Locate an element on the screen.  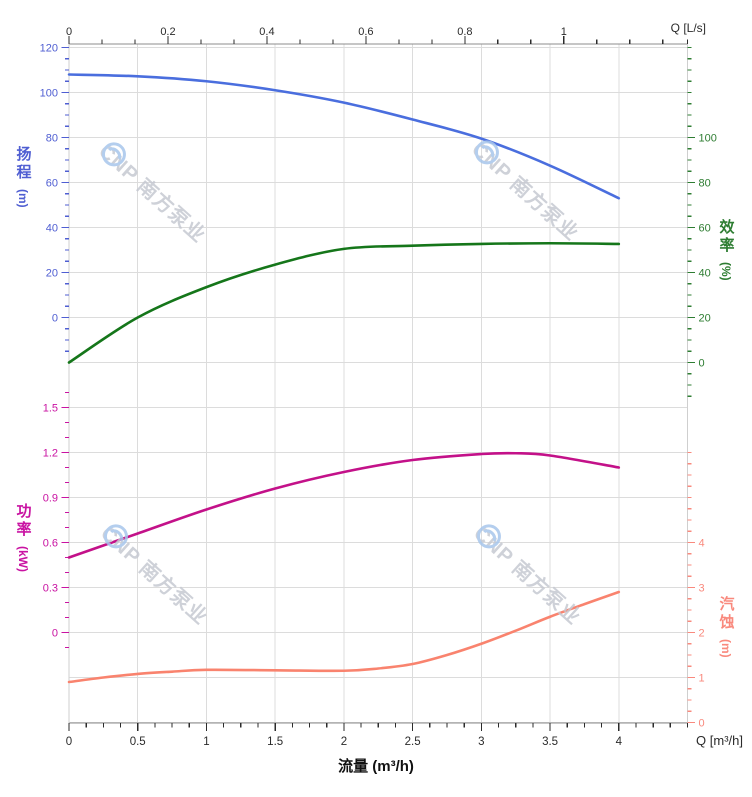
x-axis-unit-top: Q [L/s] is located at coordinates (688, 28).